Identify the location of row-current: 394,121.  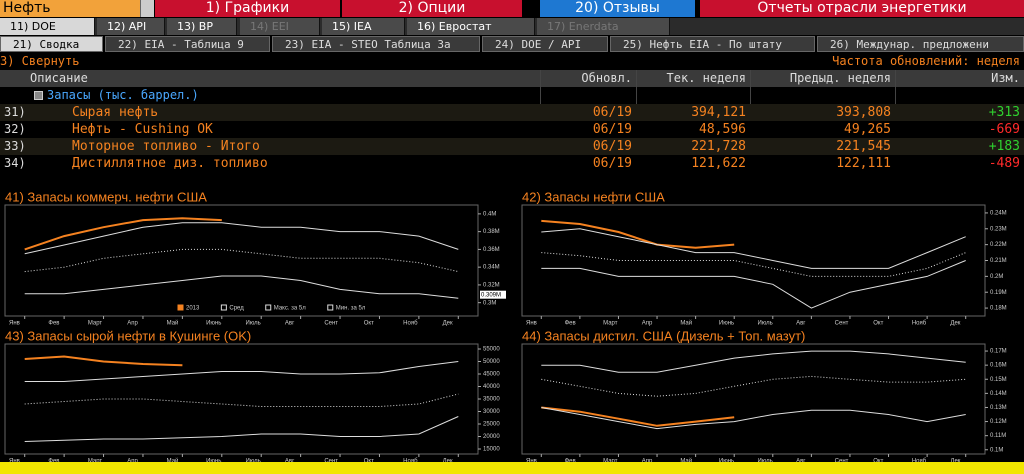
(718, 112).